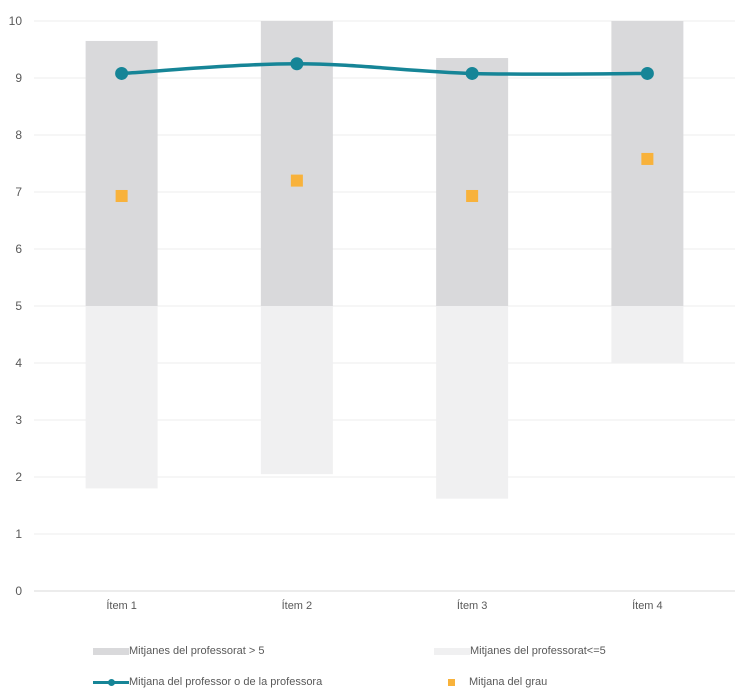 Image resolution: width=747 pixels, height=689 pixels. Describe the element at coordinates (18, 477) in the screenshot. I see `y-tick-label: 2` at that location.